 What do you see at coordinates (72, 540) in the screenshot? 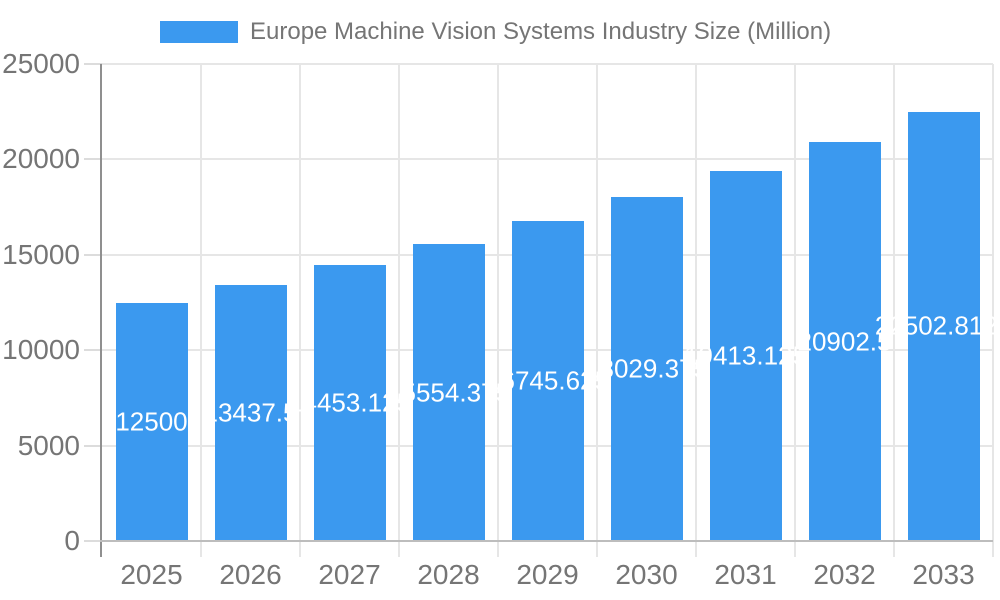
I see `y-tick-label: 0` at bounding box center [72, 540].